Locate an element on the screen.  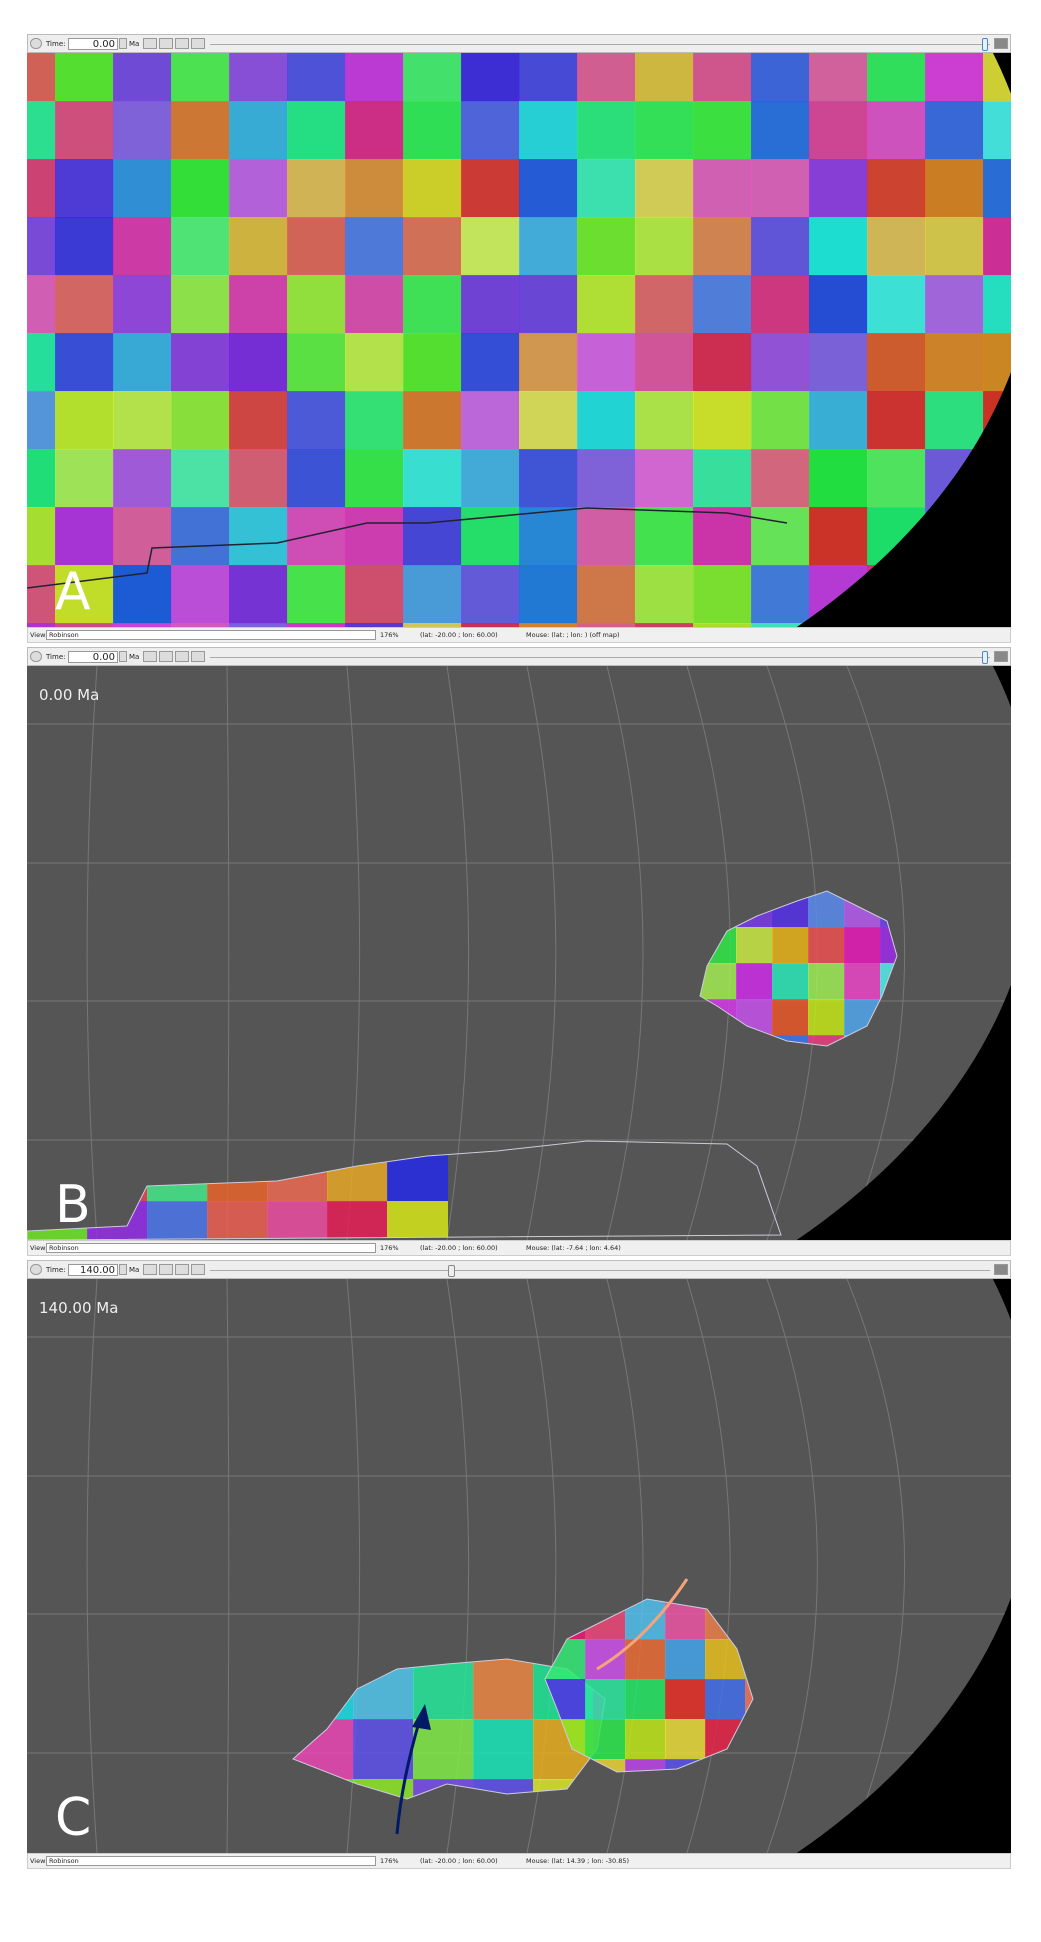
time-input: 140.00 is located at coordinates (93, 1270).